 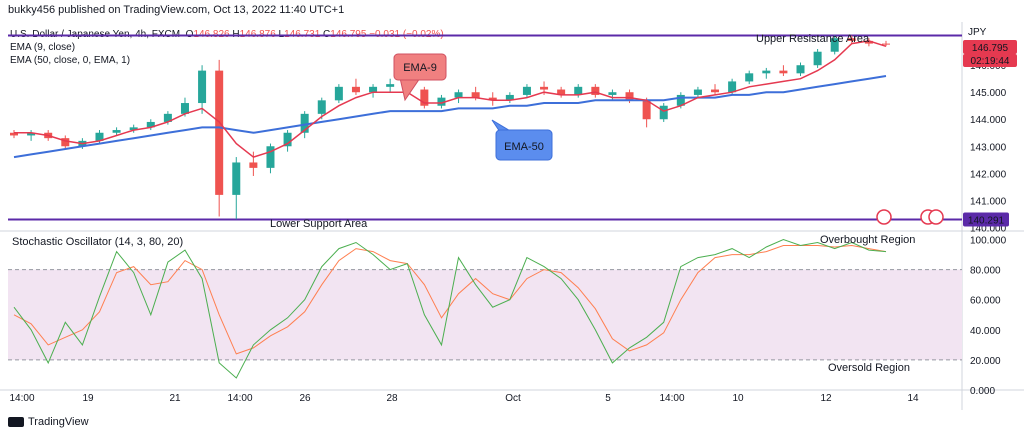 I want to click on support-price-badge-text: 140.291, so click(x=986, y=220).